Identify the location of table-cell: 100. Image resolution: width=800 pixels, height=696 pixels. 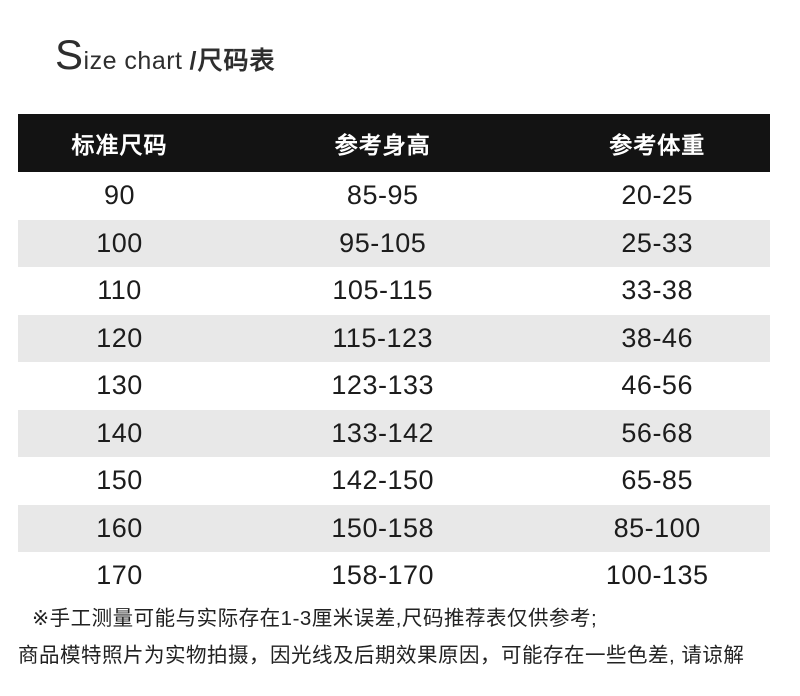
(119, 242).